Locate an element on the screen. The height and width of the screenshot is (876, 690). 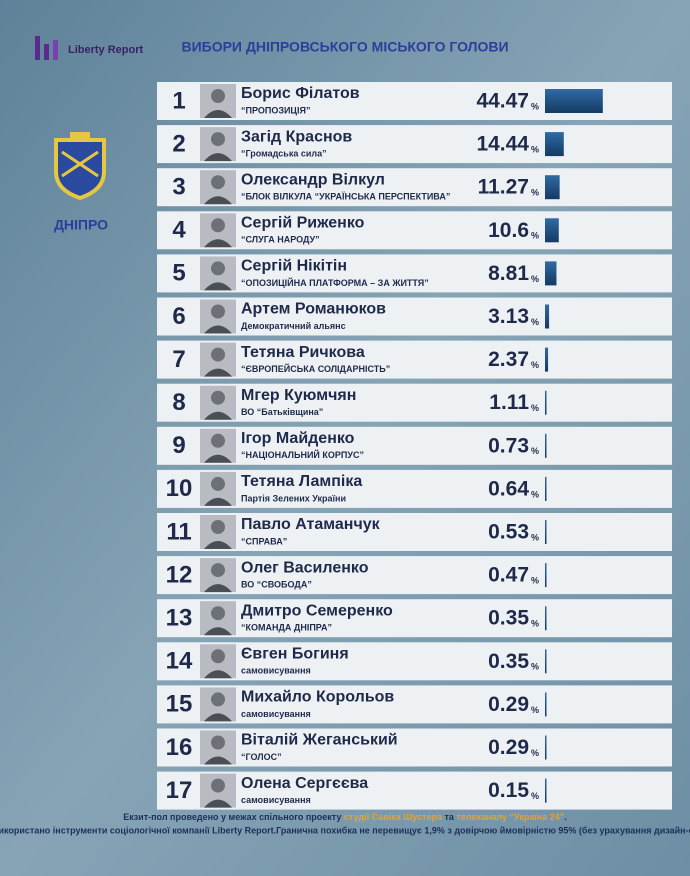
rank: 5 is located at coordinates (178, 273).